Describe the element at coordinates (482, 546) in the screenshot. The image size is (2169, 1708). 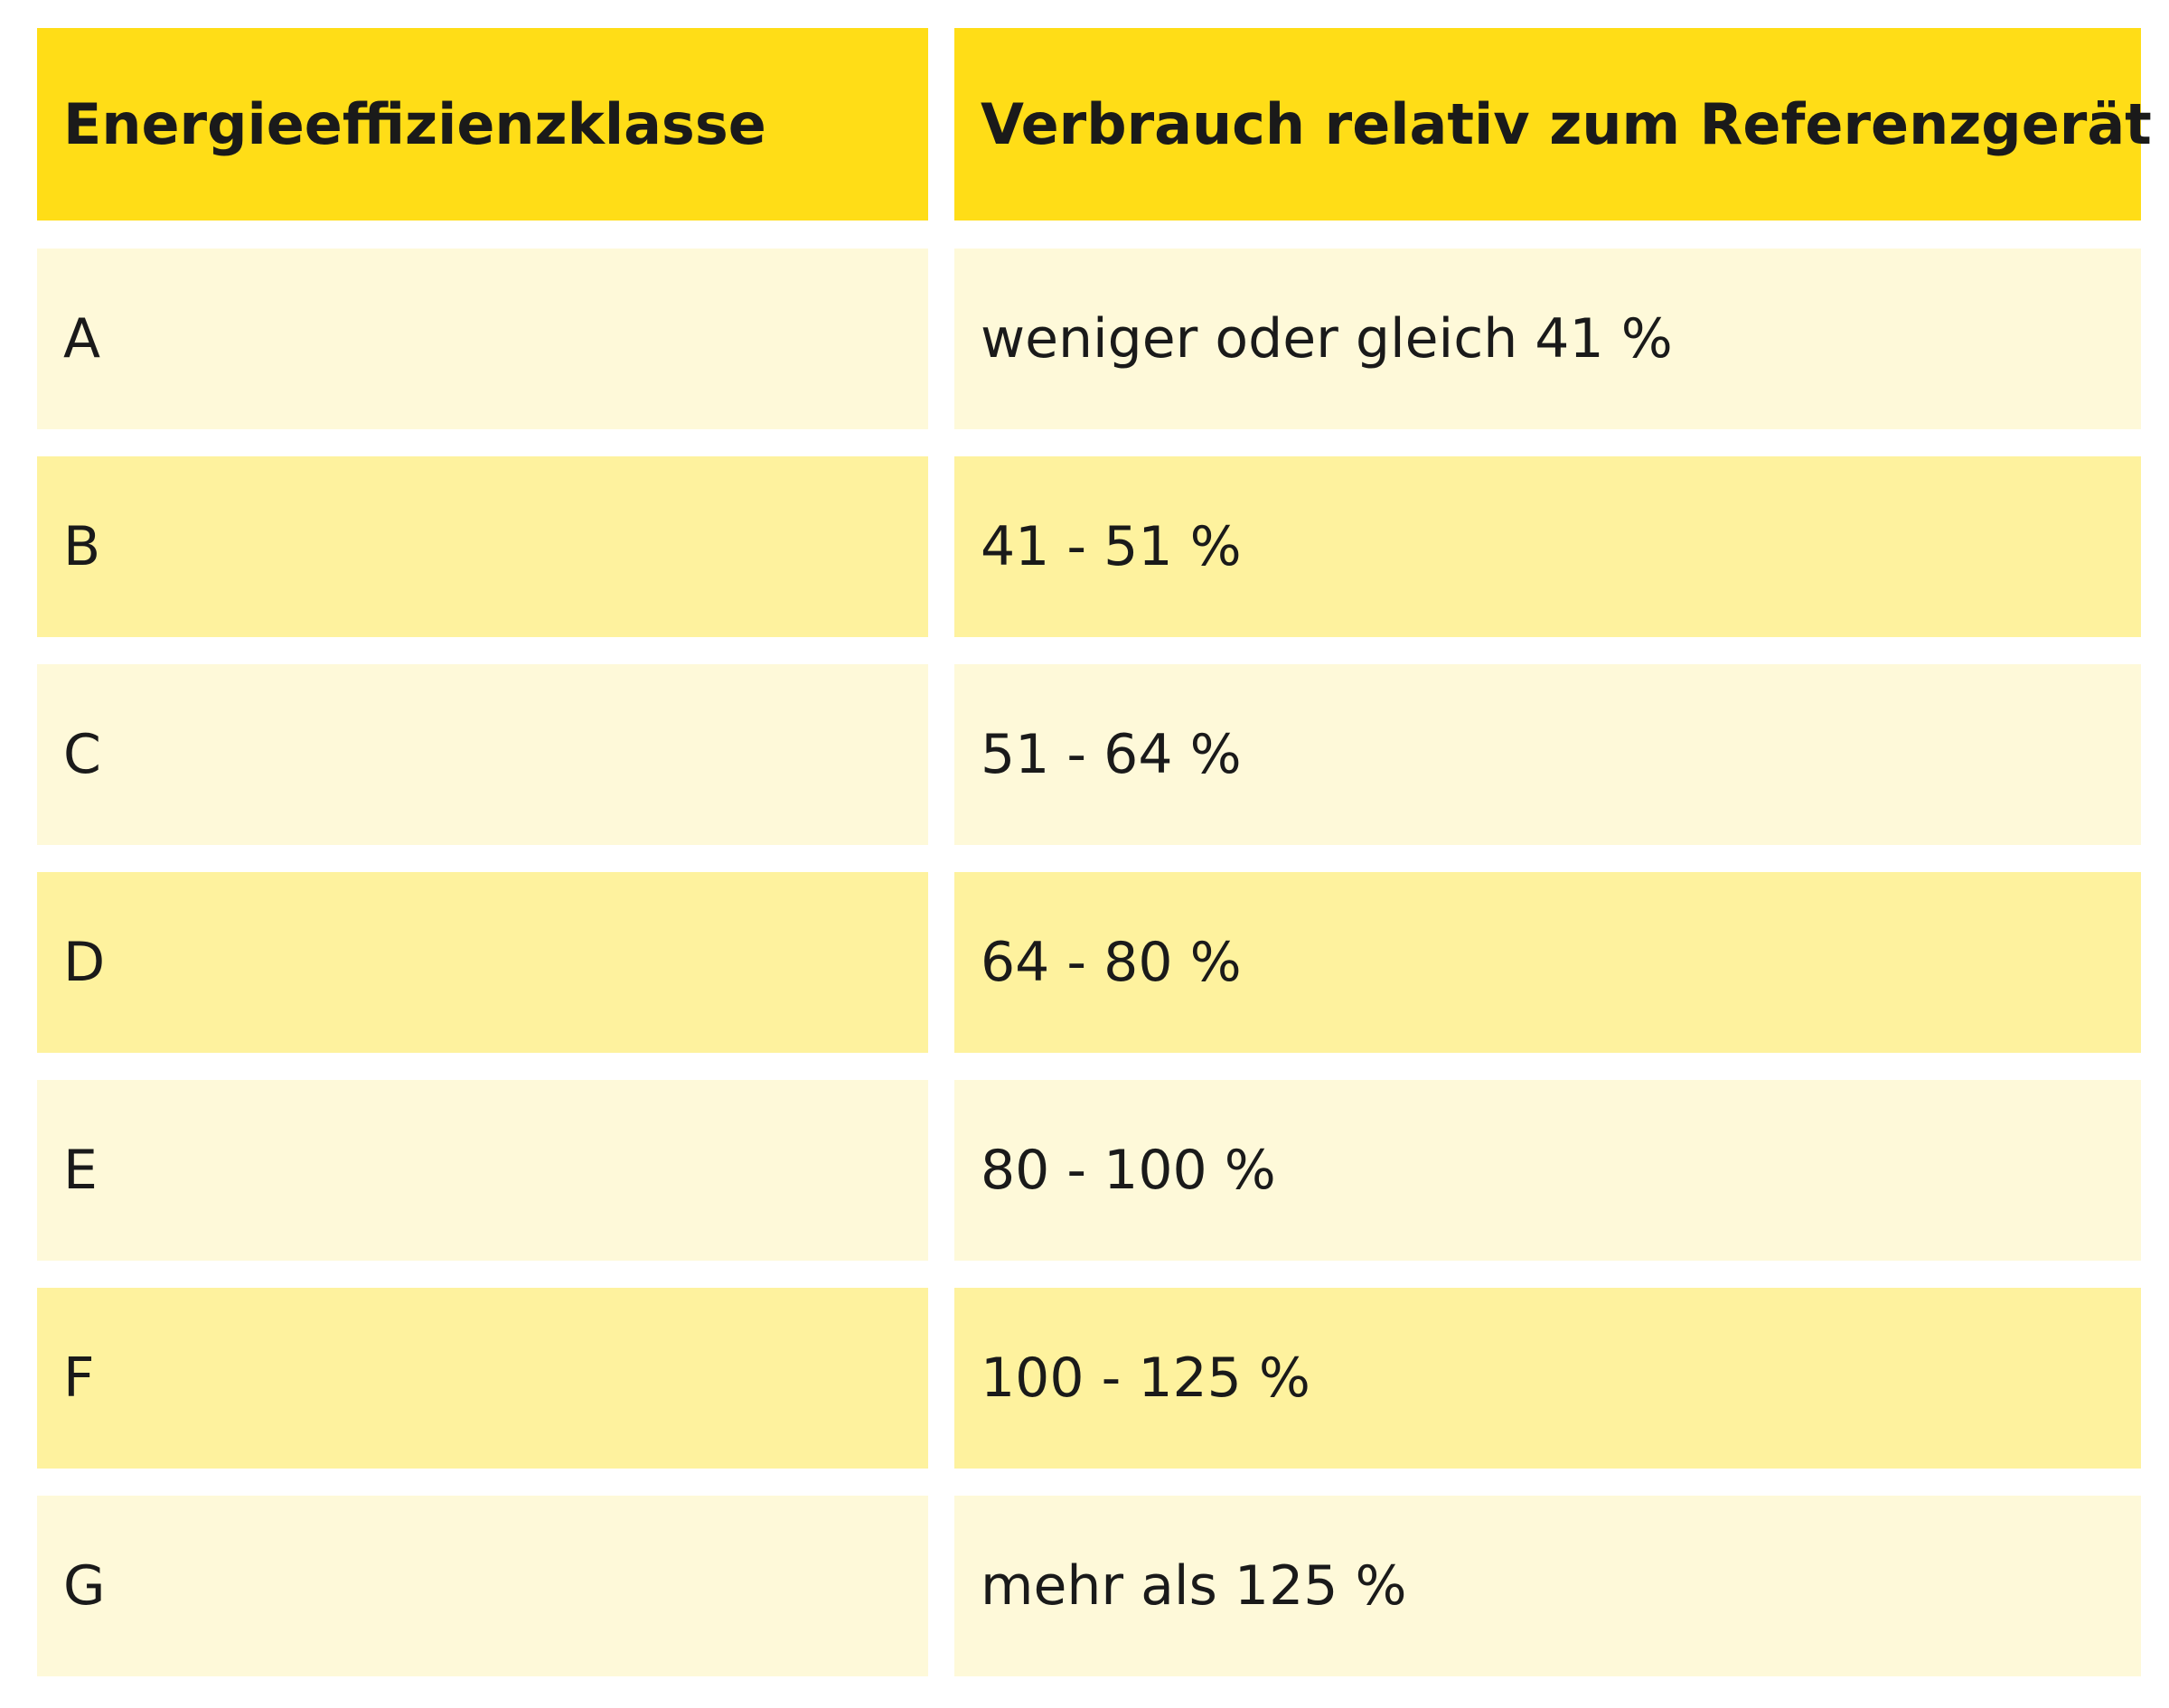
I see `table-cell: B` at that location.